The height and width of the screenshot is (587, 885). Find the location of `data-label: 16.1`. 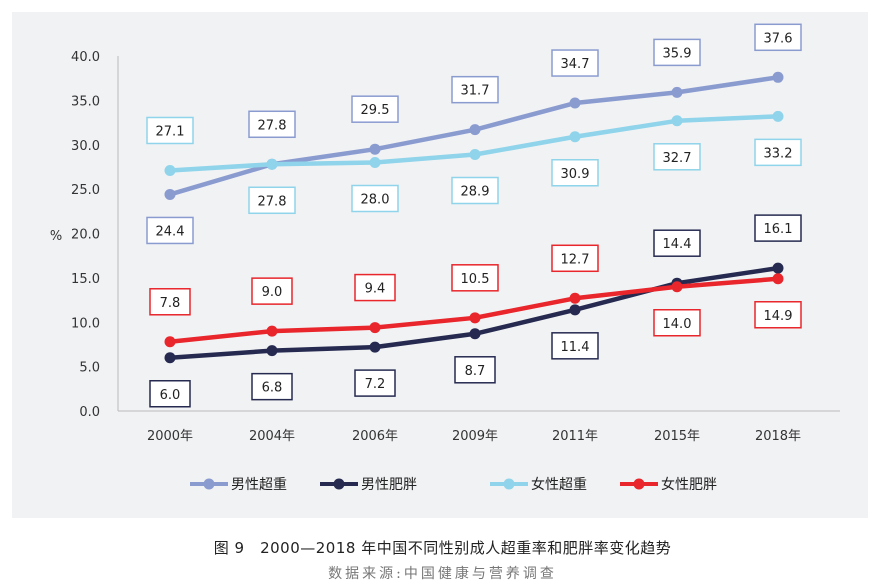

data-label: 16.1 is located at coordinates (778, 229).